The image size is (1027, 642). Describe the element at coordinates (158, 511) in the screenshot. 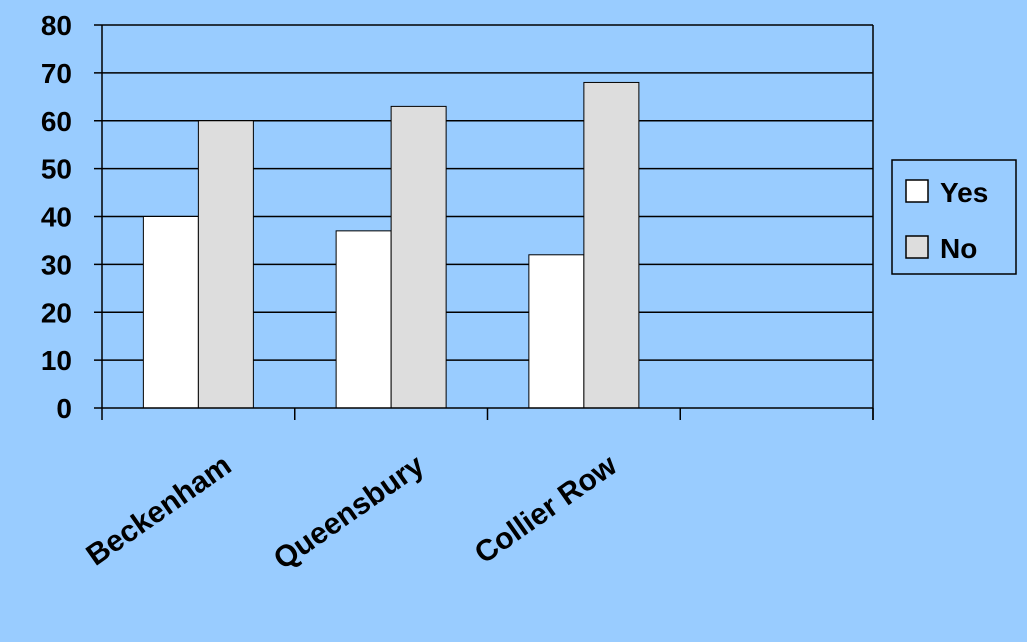

I see `category-label: Beckenham` at that location.